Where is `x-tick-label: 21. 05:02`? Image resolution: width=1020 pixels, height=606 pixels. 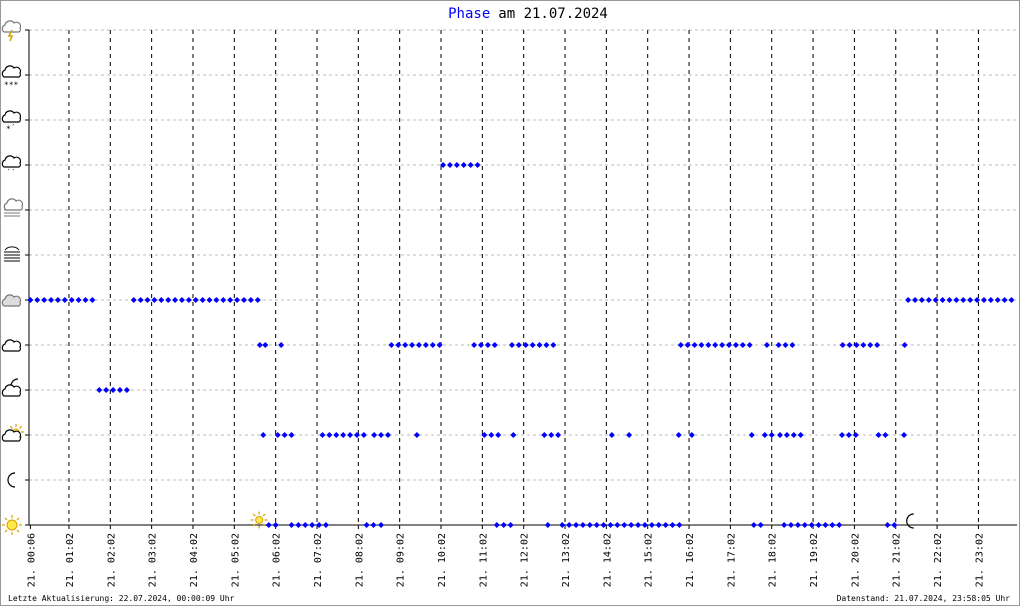 x-tick-label: 21. 05:02 is located at coordinates (235, 560).